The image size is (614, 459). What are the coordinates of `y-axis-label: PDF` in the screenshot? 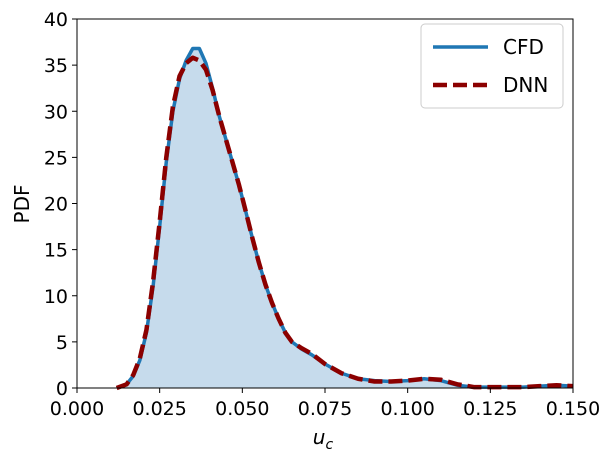 It's located at (22, 204).